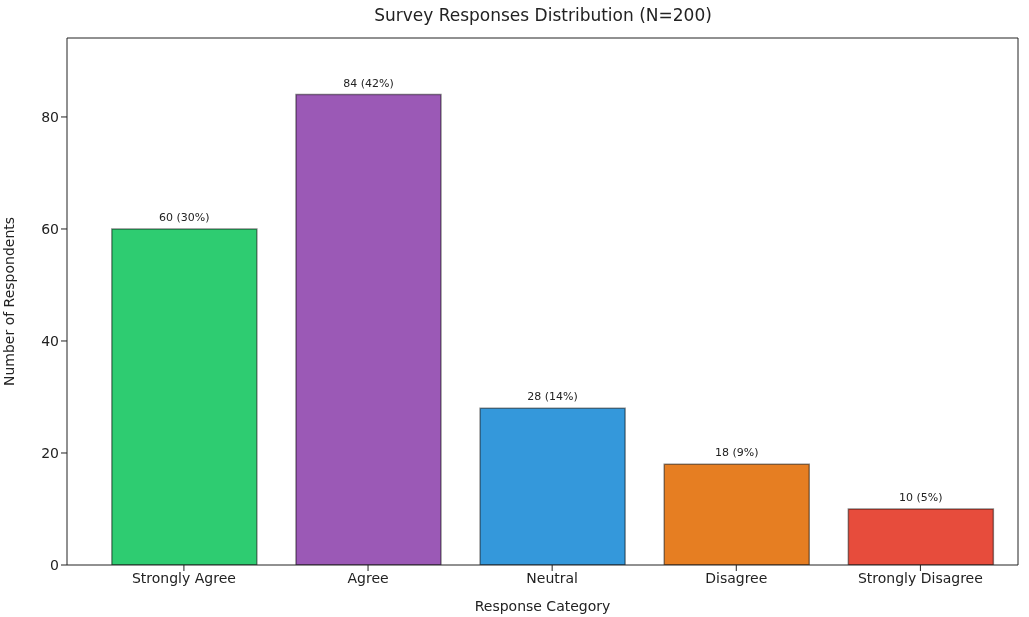  I want to click on x-tick-label: Neutral, so click(552, 577).